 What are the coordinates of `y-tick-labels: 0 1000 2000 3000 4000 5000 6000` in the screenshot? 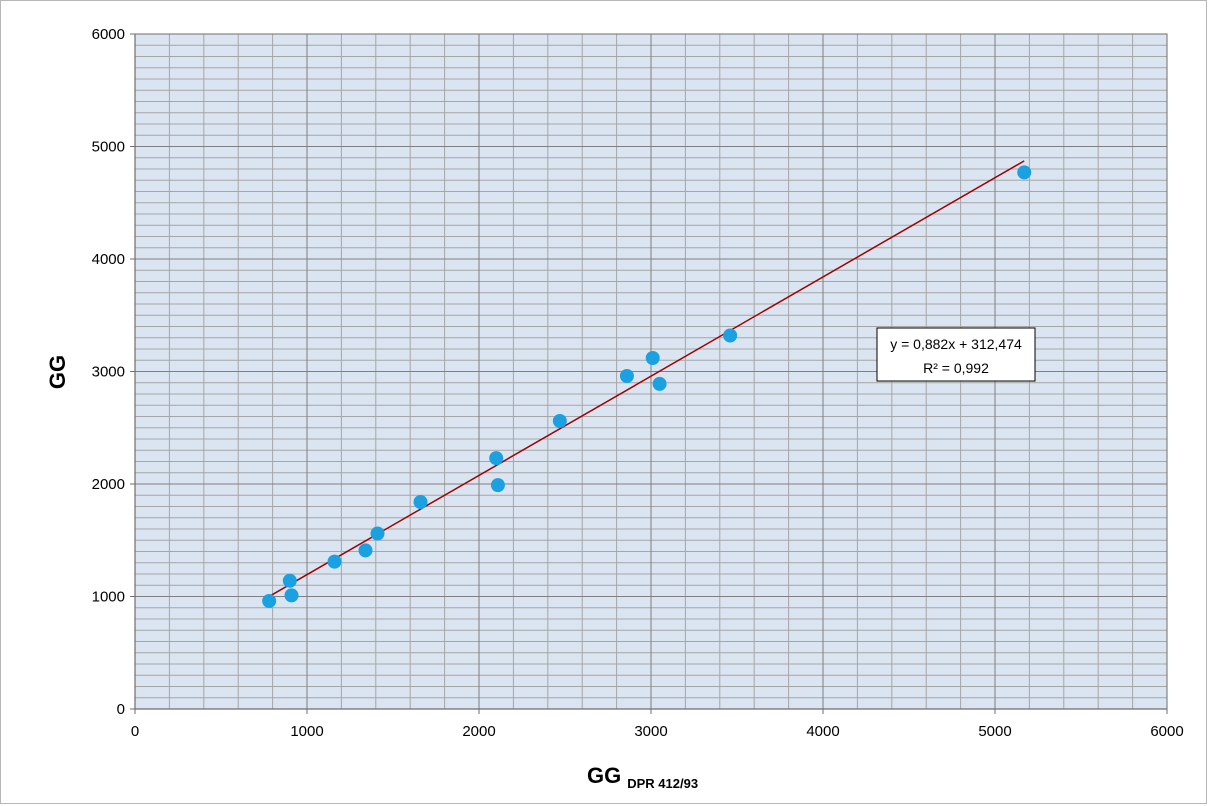 It's located at (113, 372).